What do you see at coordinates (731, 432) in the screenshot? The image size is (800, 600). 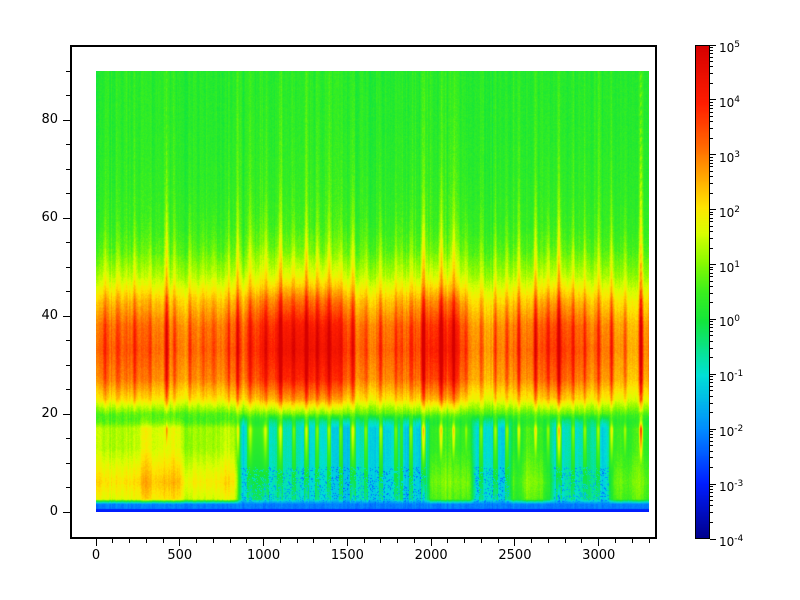 I see `colorbar-tick-label: 10⁻²` at bounding box center [731, 432].